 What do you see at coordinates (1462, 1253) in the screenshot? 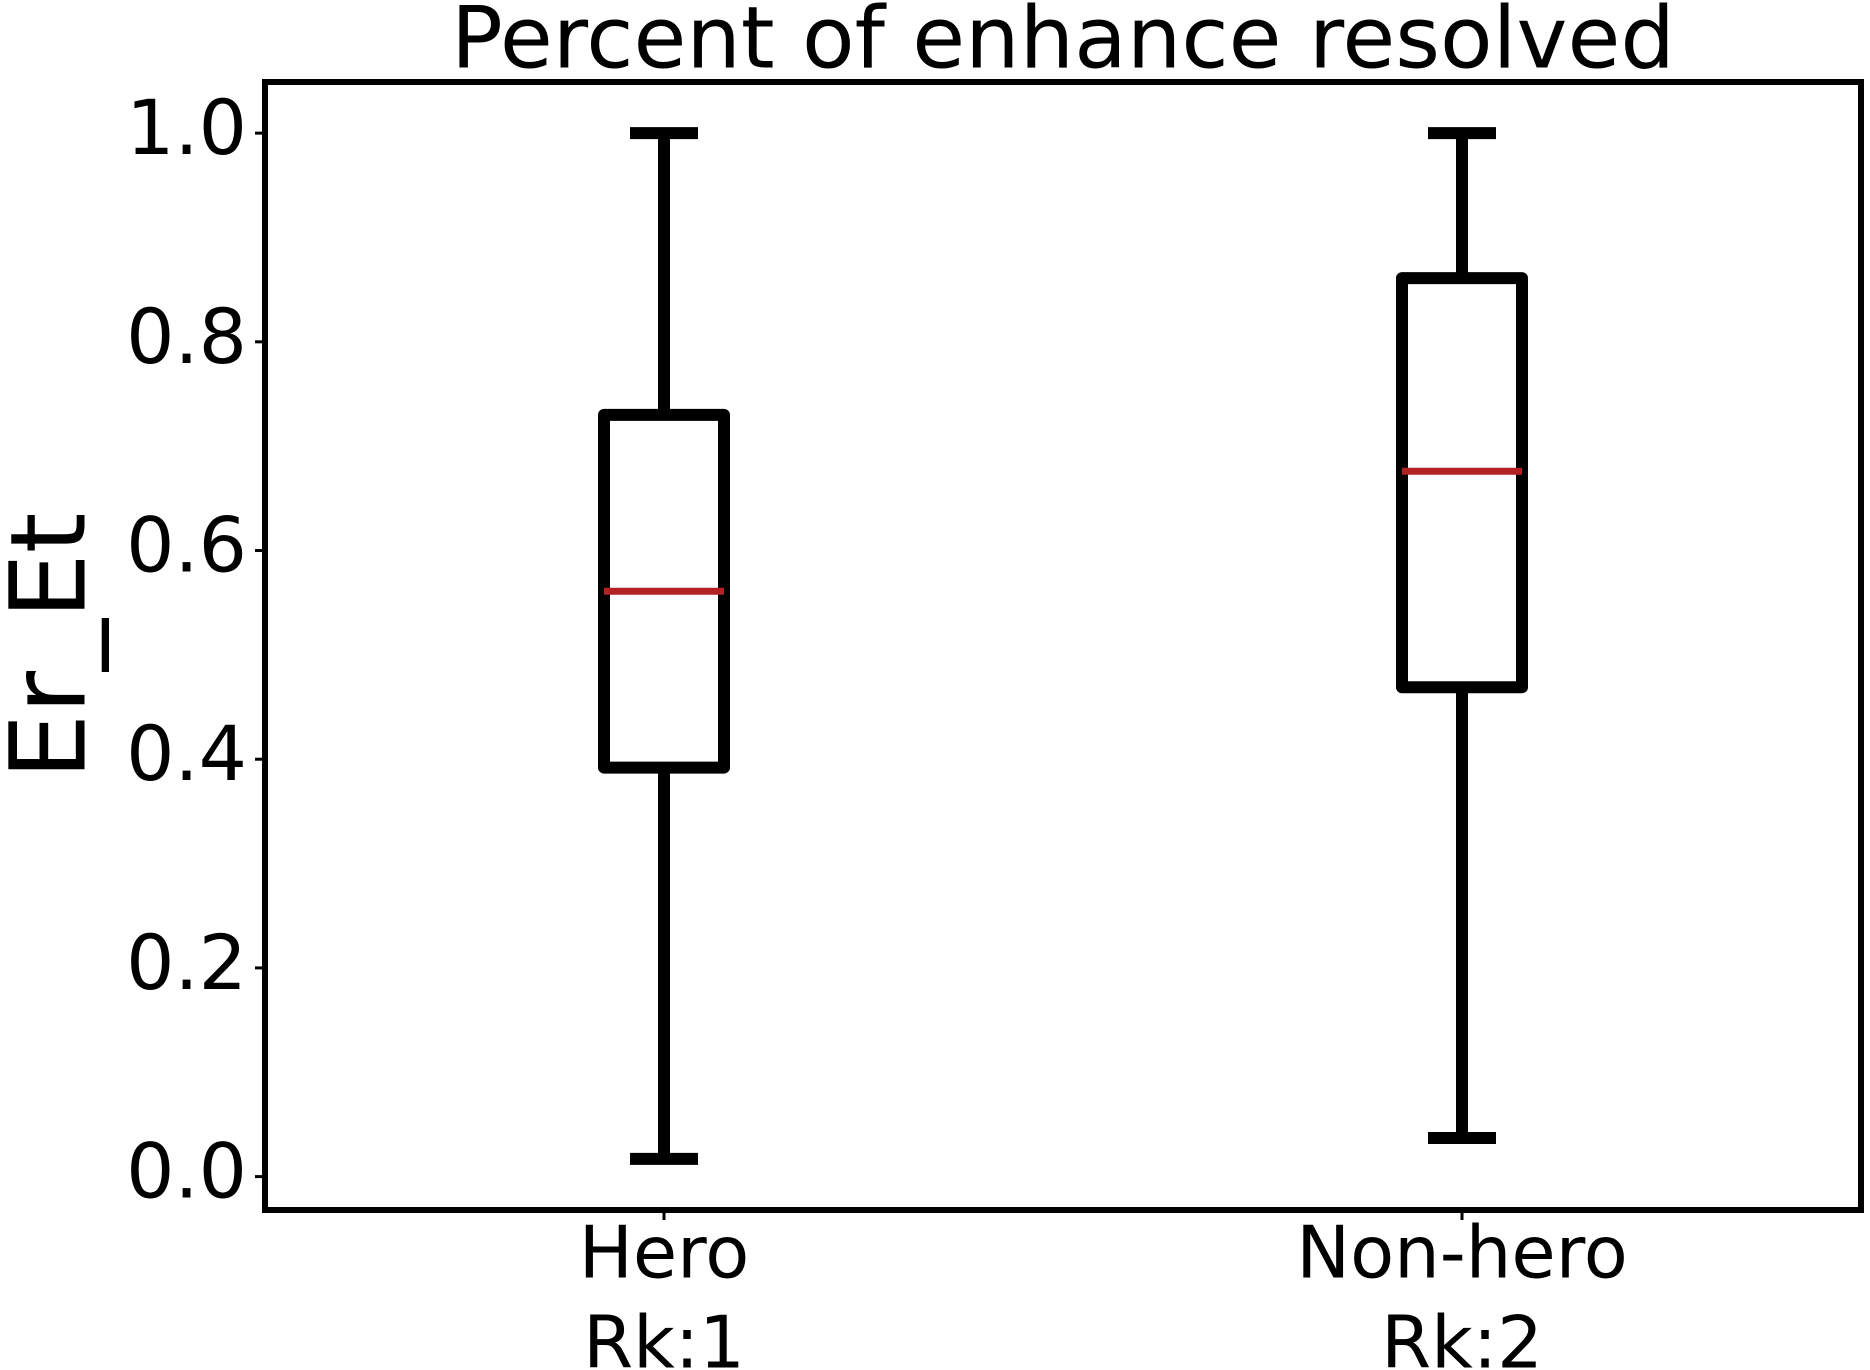
I see `x-tick-label: Non-hero` at bounding box center [1462, 1253].